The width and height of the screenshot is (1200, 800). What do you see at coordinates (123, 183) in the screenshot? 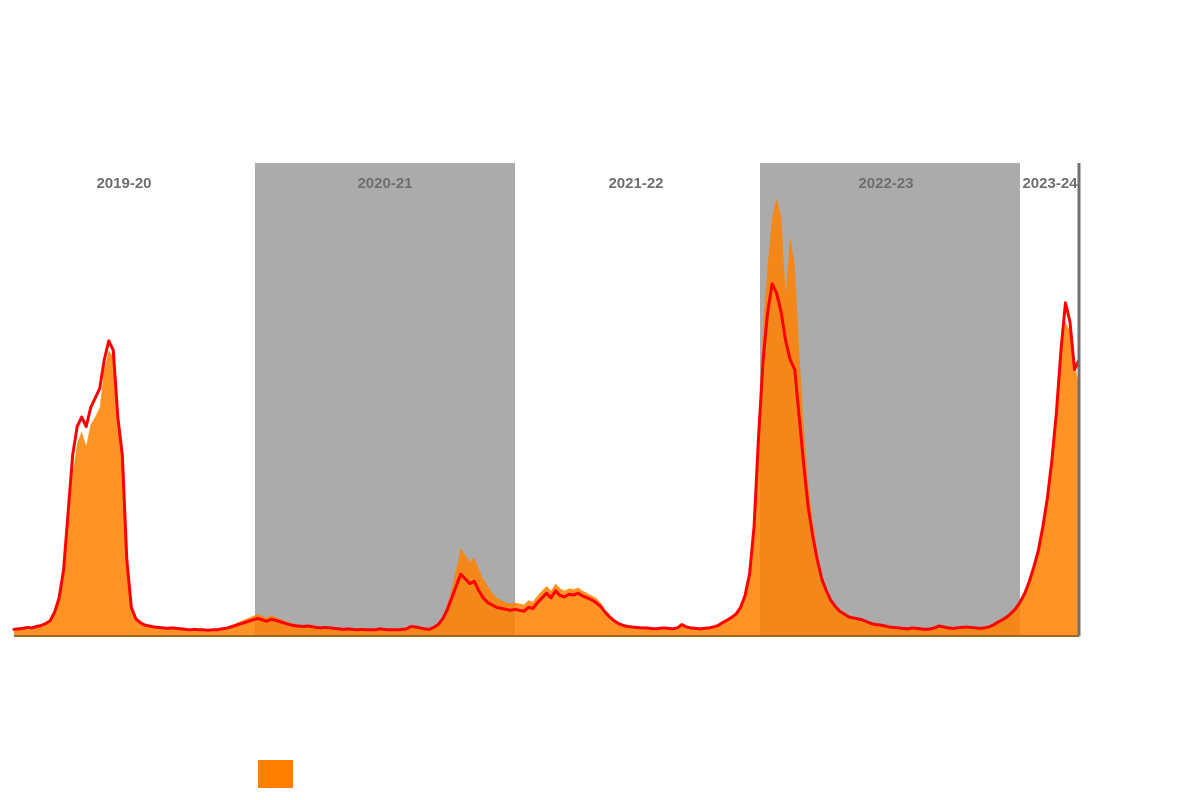
I see `season-label-2019-20: 2019-20` at bounding box center [123, 183].